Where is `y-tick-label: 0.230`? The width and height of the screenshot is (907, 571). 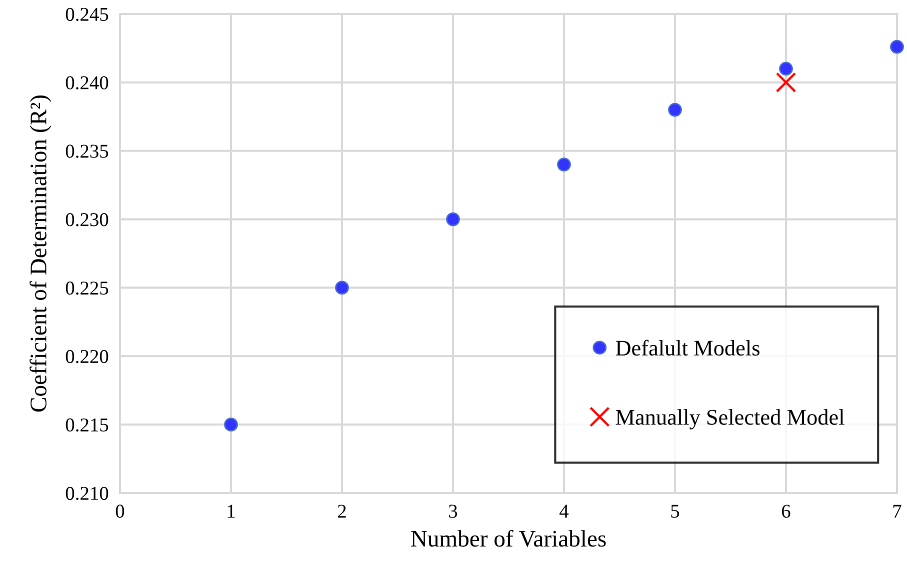
y-tick-label: 0.230 is located at coordinates (87, 219).